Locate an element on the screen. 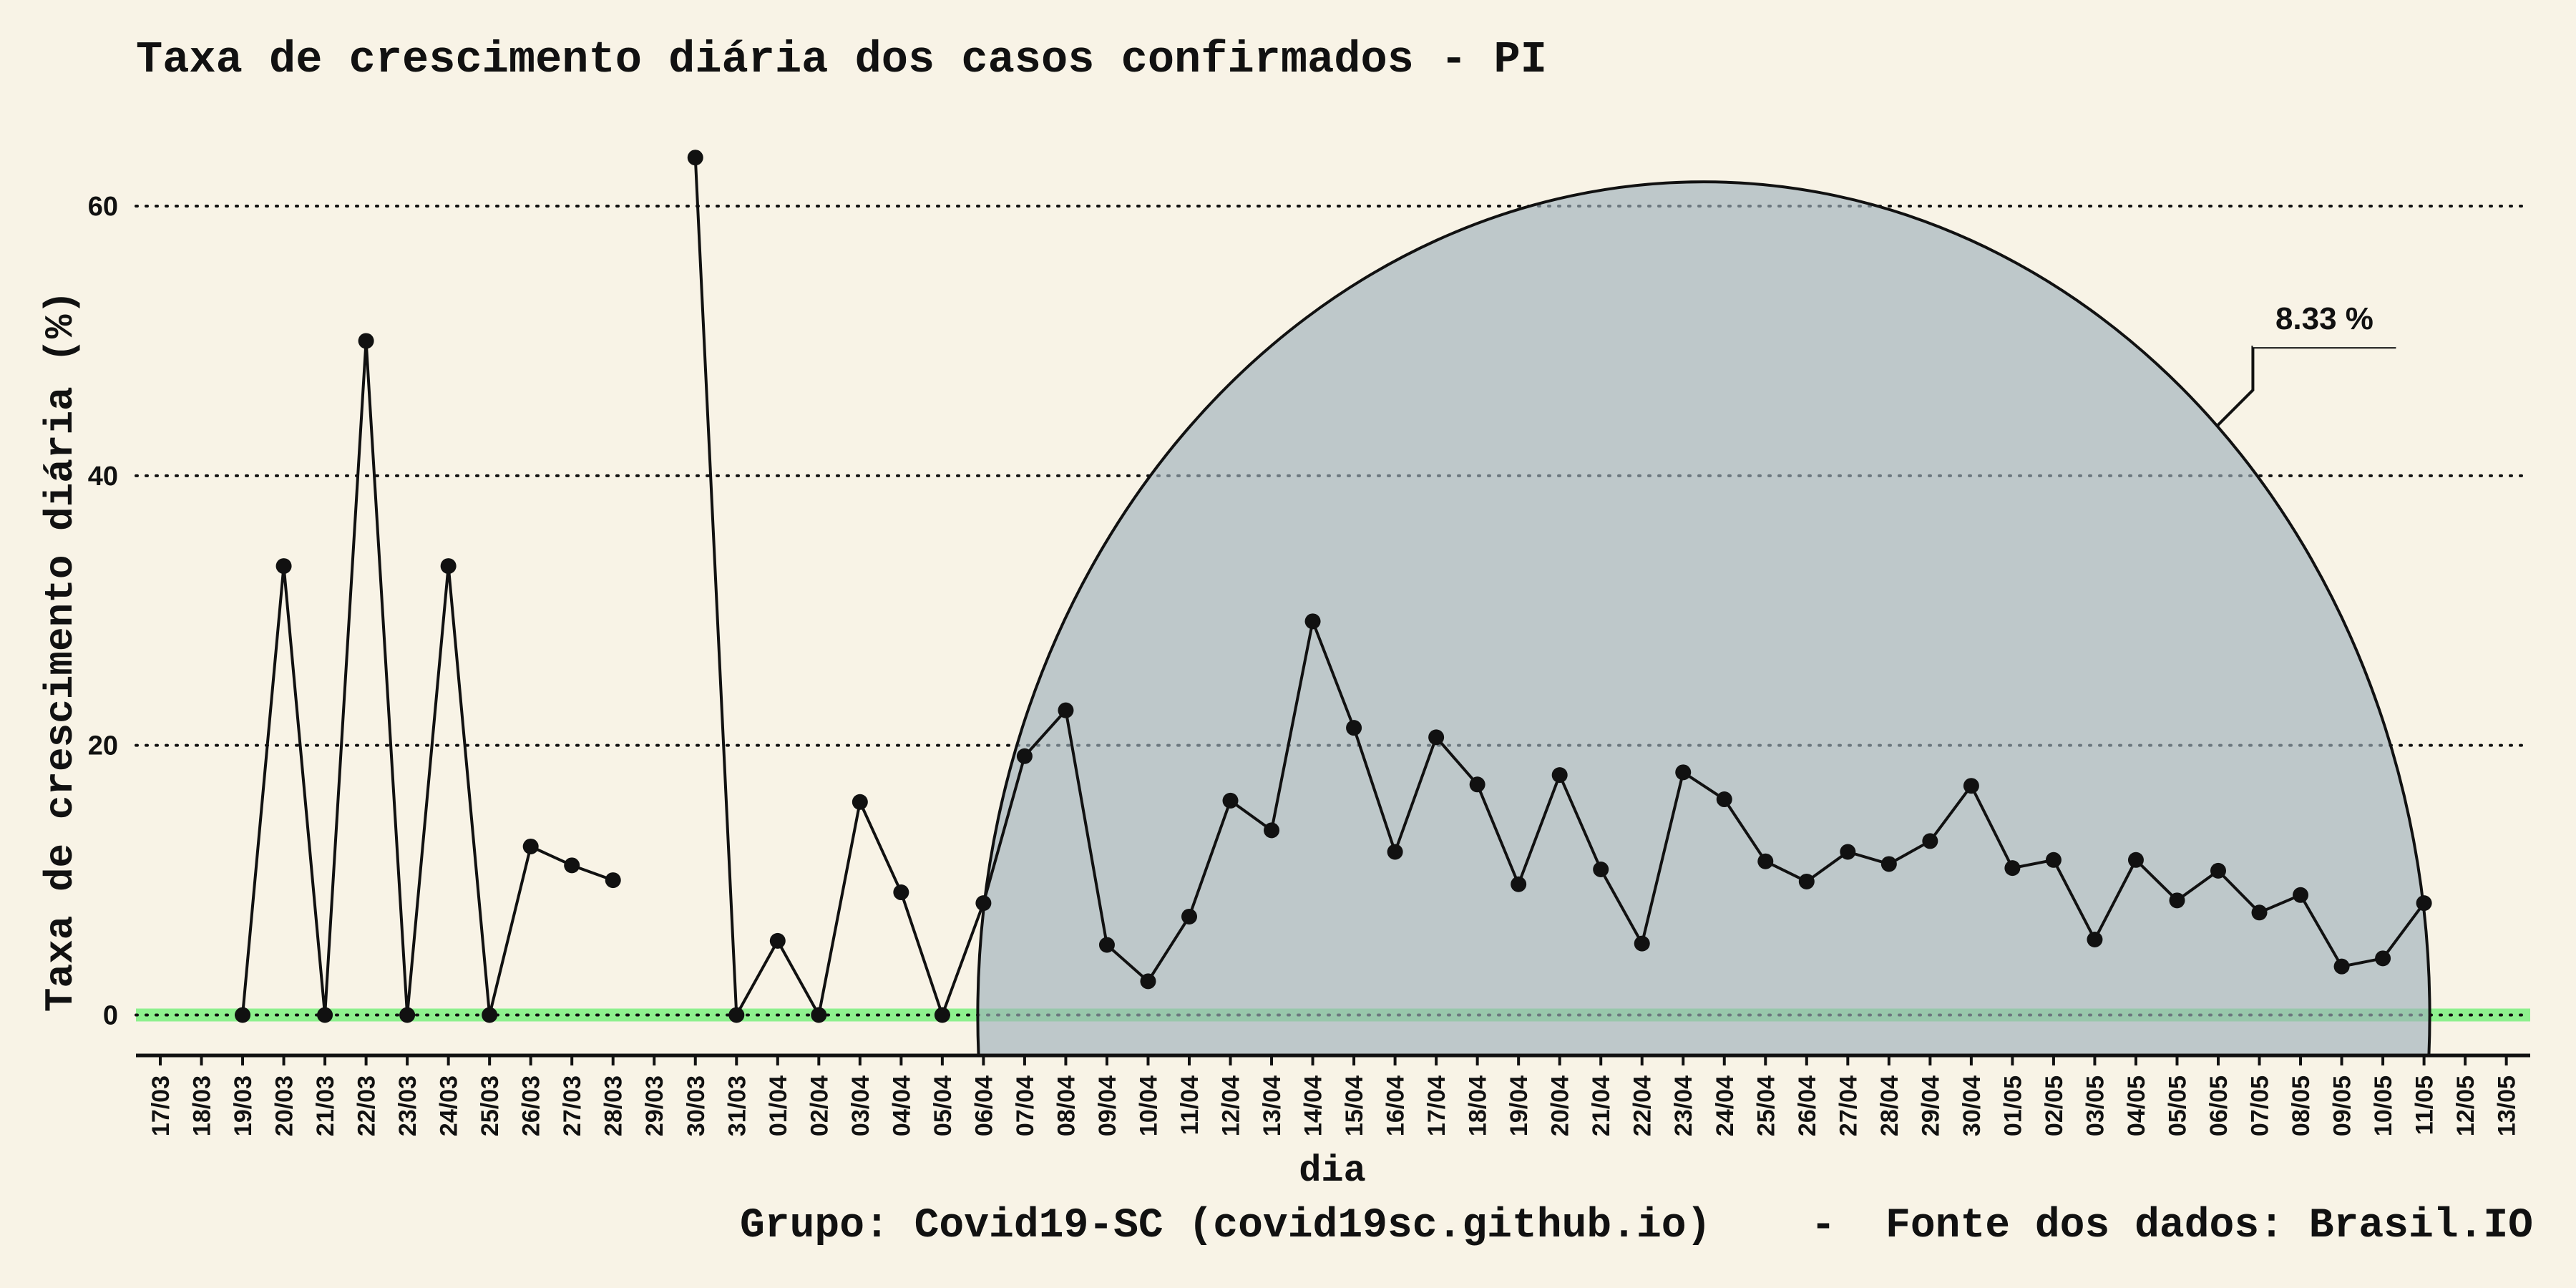 The image size is (2576, 1288). axis-layer is located at coordinates (1333, 1059).